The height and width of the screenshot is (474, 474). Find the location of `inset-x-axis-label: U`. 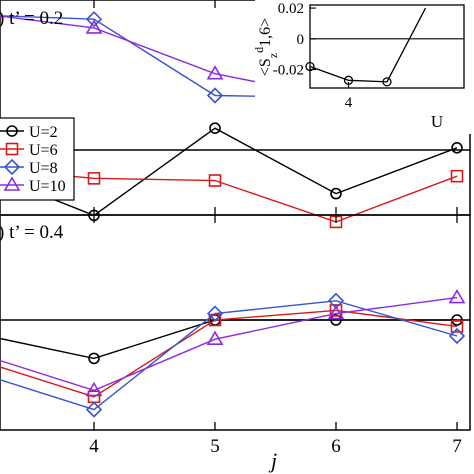

inset-x-axis-label: U is located at coordinates (437, 121).